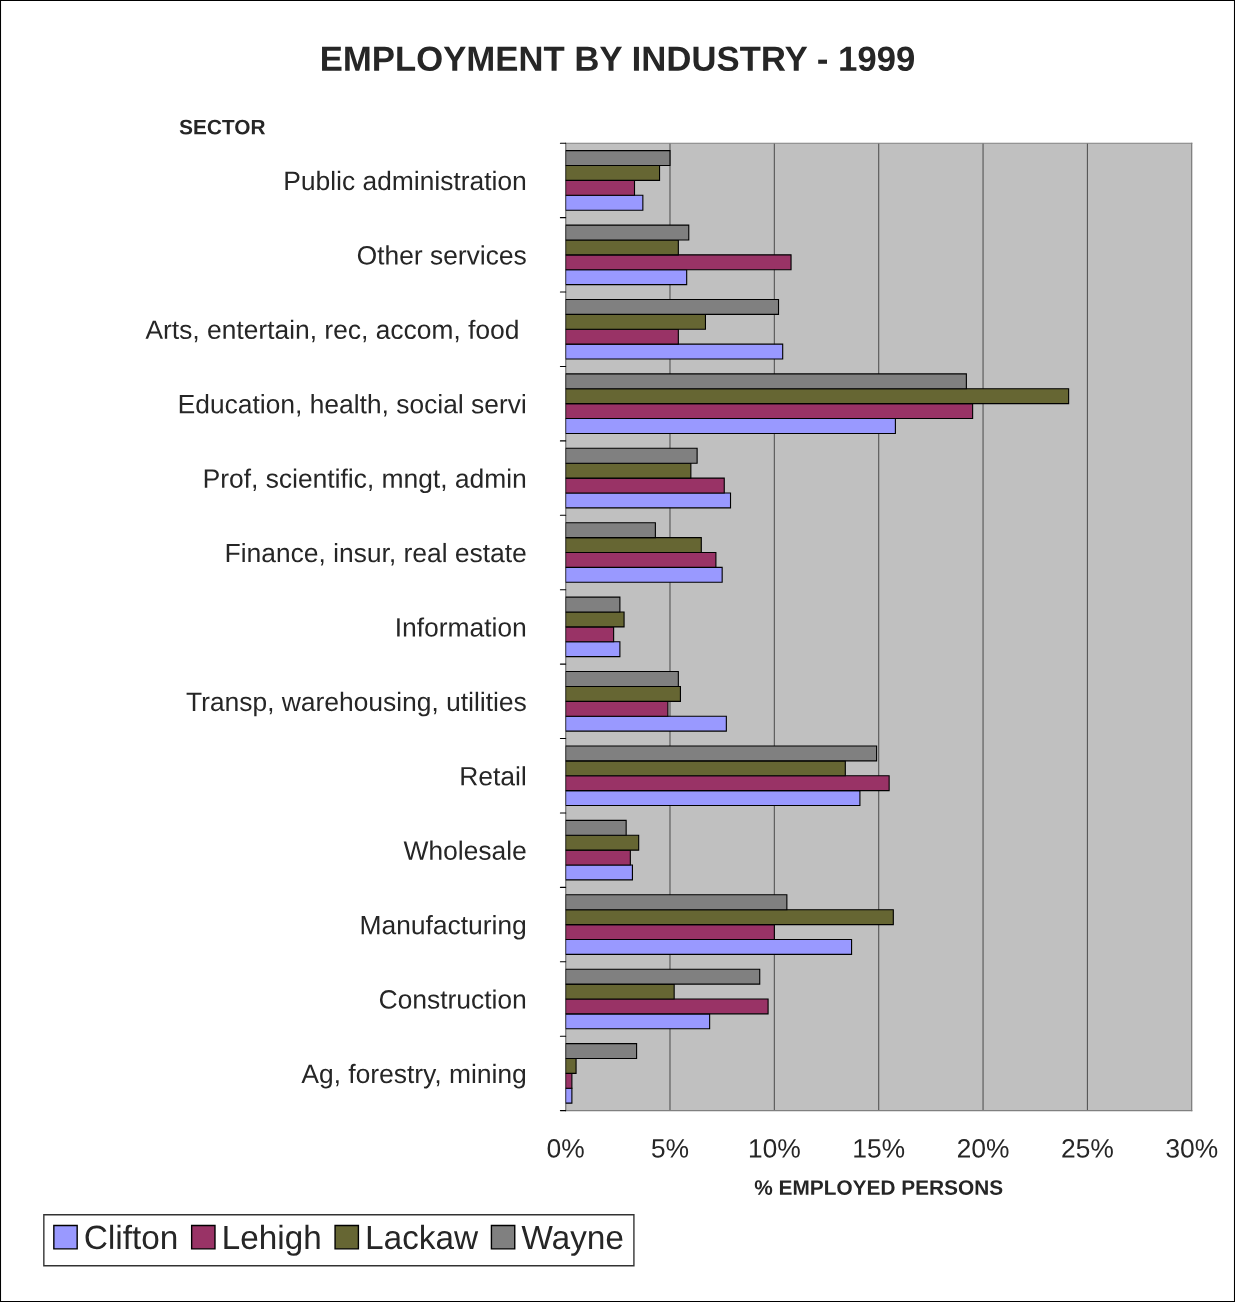  I want to click on y-axis-title: SECTOR, so click(222, 127).